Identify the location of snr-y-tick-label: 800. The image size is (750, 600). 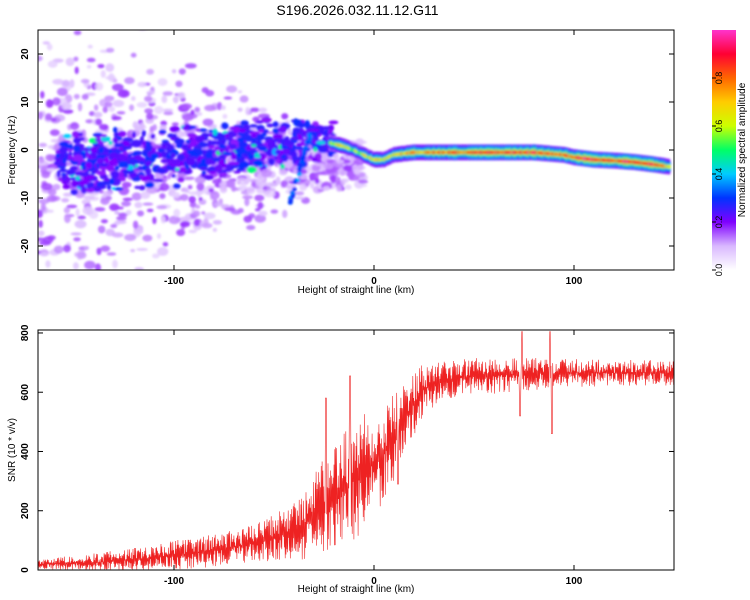
(25, 332).